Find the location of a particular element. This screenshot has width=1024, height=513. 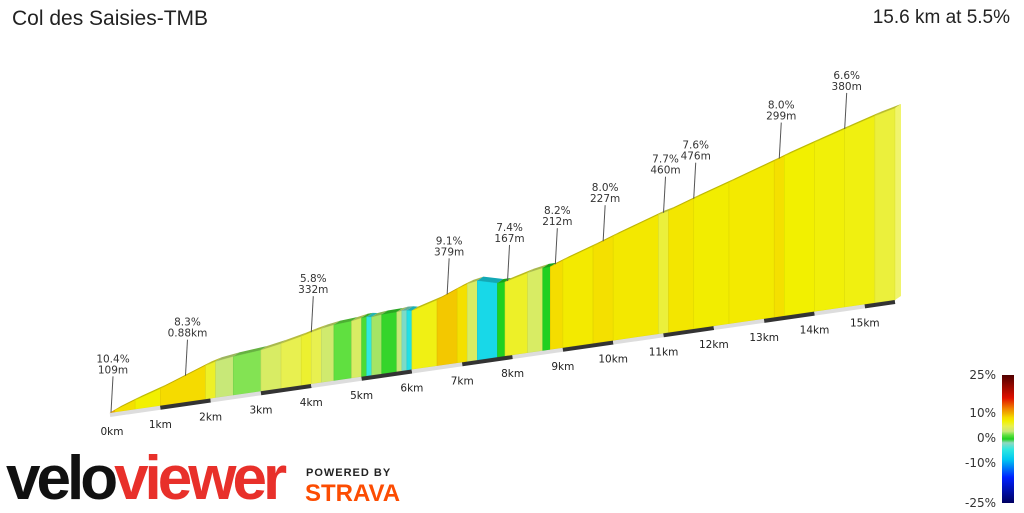

annotation-gradient: 10.4% is located at coordinates (112, 359).